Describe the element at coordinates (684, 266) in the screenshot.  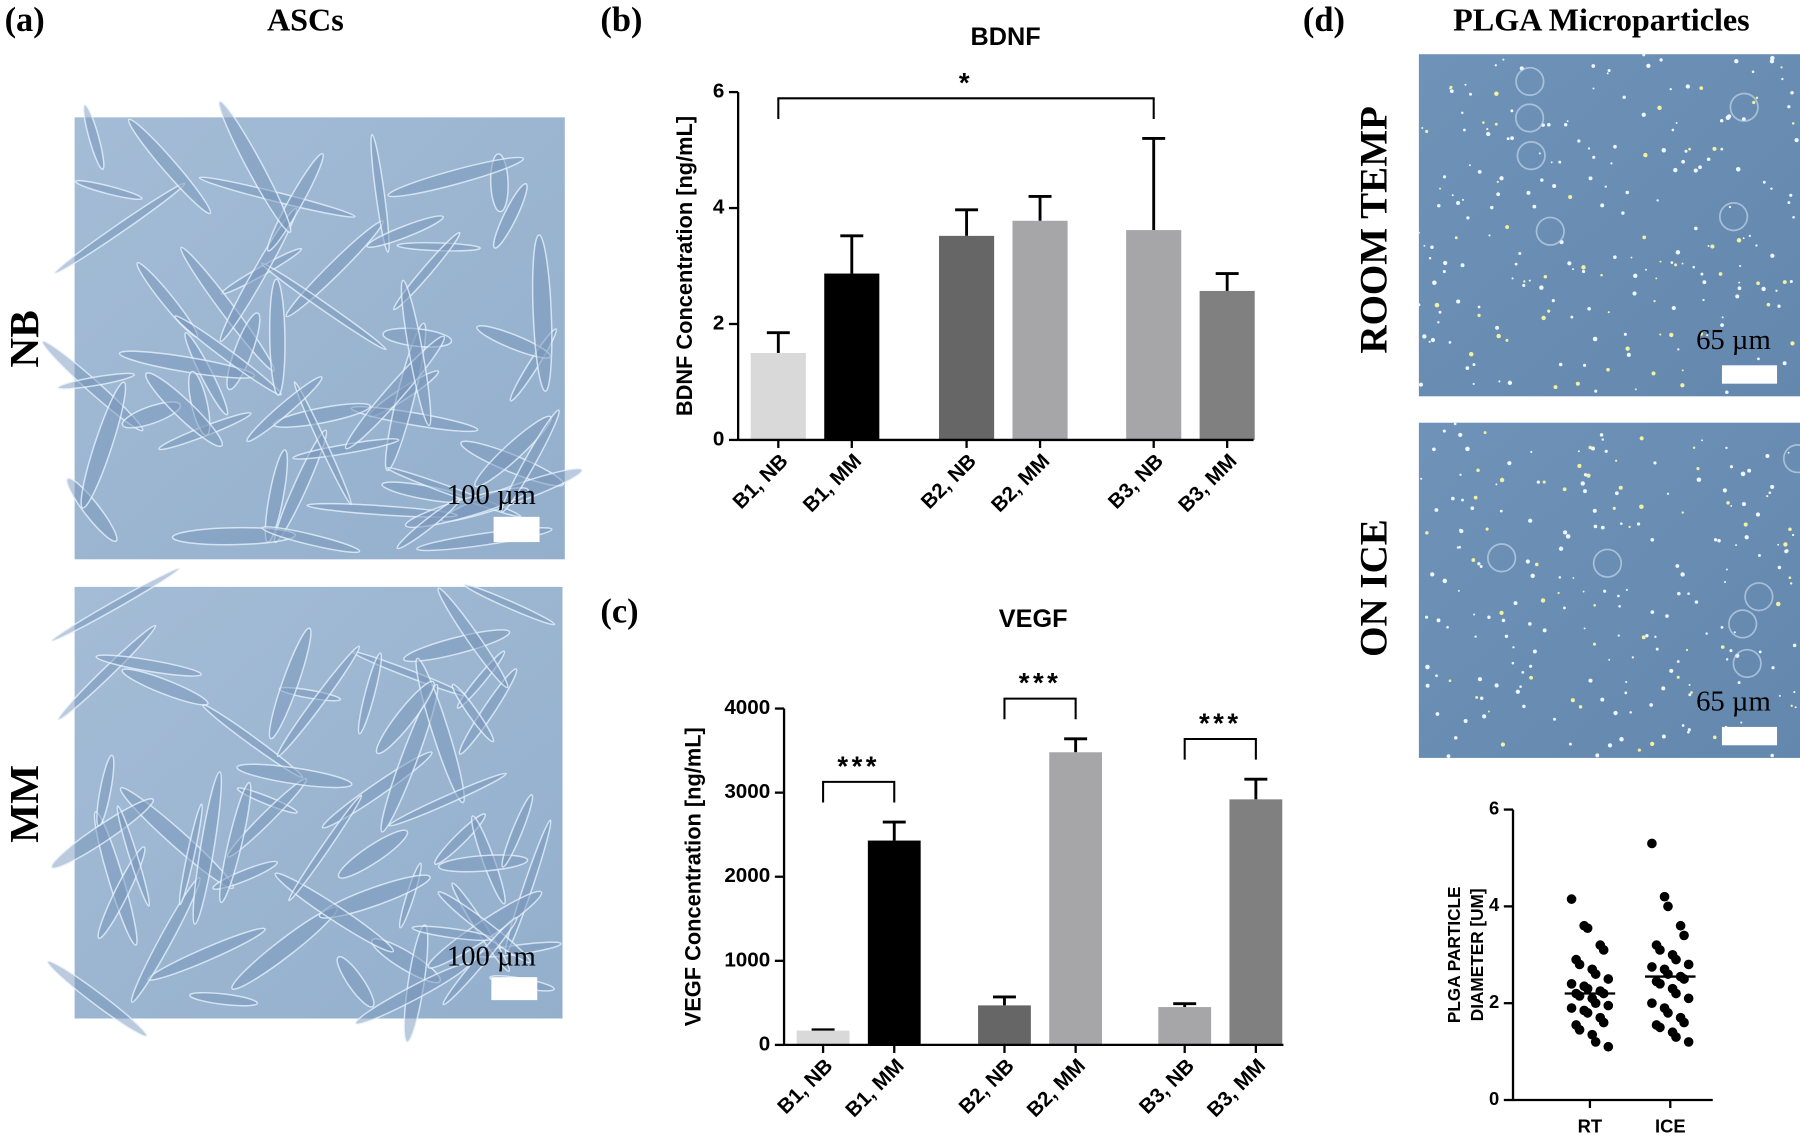
I see `y-axis-label: BDNF Concentration [ng/mL]` at that location.